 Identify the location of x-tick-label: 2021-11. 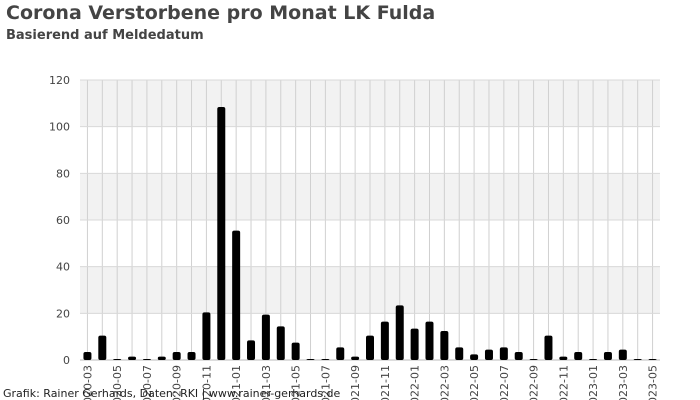
(385, 382).